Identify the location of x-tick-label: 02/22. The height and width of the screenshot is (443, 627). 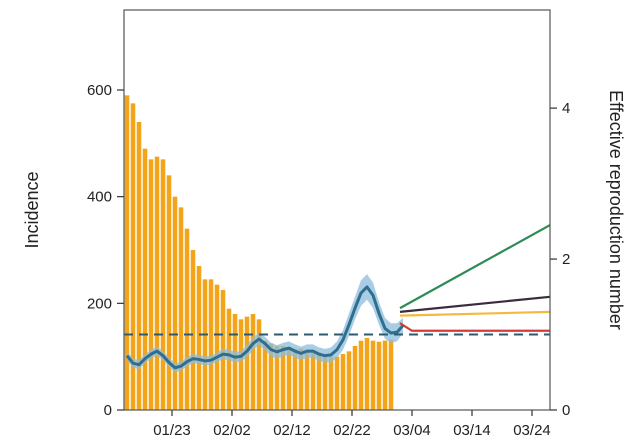
(352, 430).